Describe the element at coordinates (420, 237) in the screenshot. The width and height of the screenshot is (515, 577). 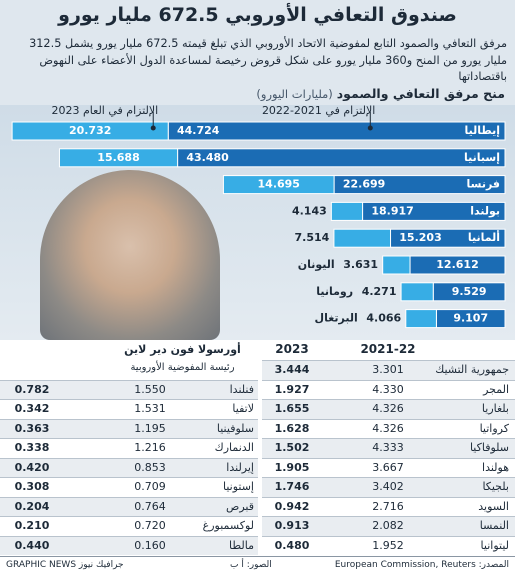
I see `value-label: 15.203` at that location.